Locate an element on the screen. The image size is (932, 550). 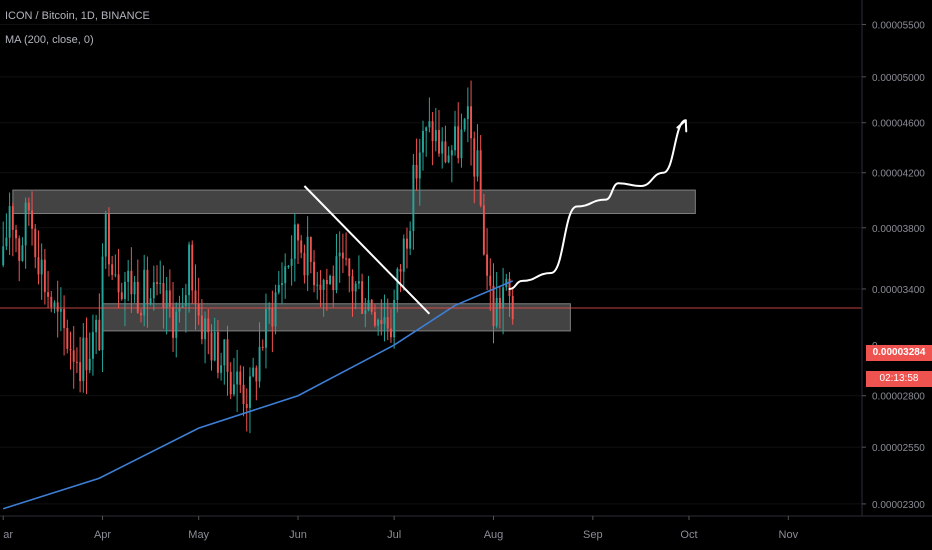
time-axis: ar Apr May Jun Jul Aug Sep Oct Nov is located at coordinates (400, 528).